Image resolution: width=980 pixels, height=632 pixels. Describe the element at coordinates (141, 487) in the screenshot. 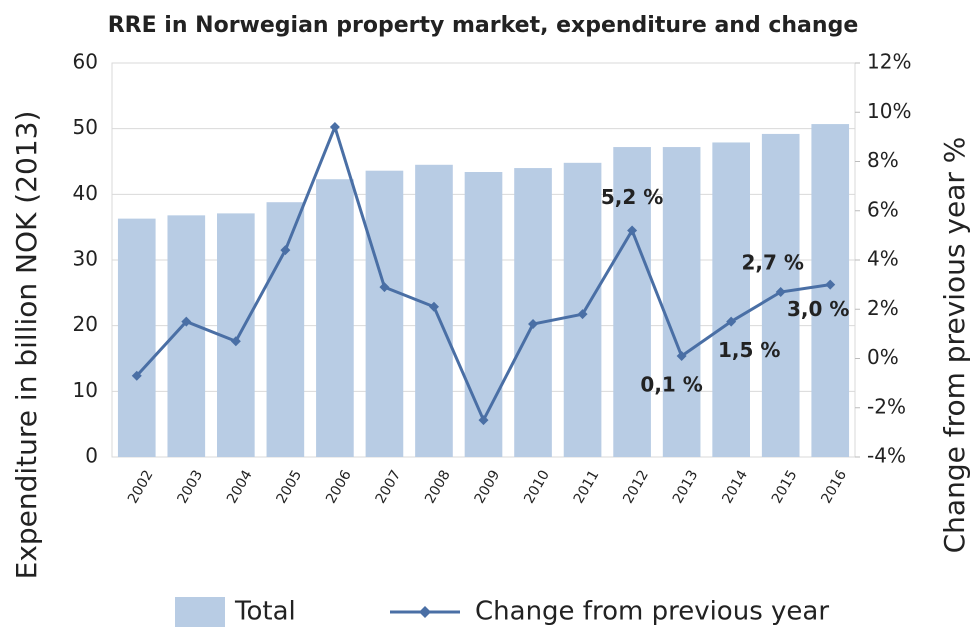

I see `x-tick-label: 2002` at that location.